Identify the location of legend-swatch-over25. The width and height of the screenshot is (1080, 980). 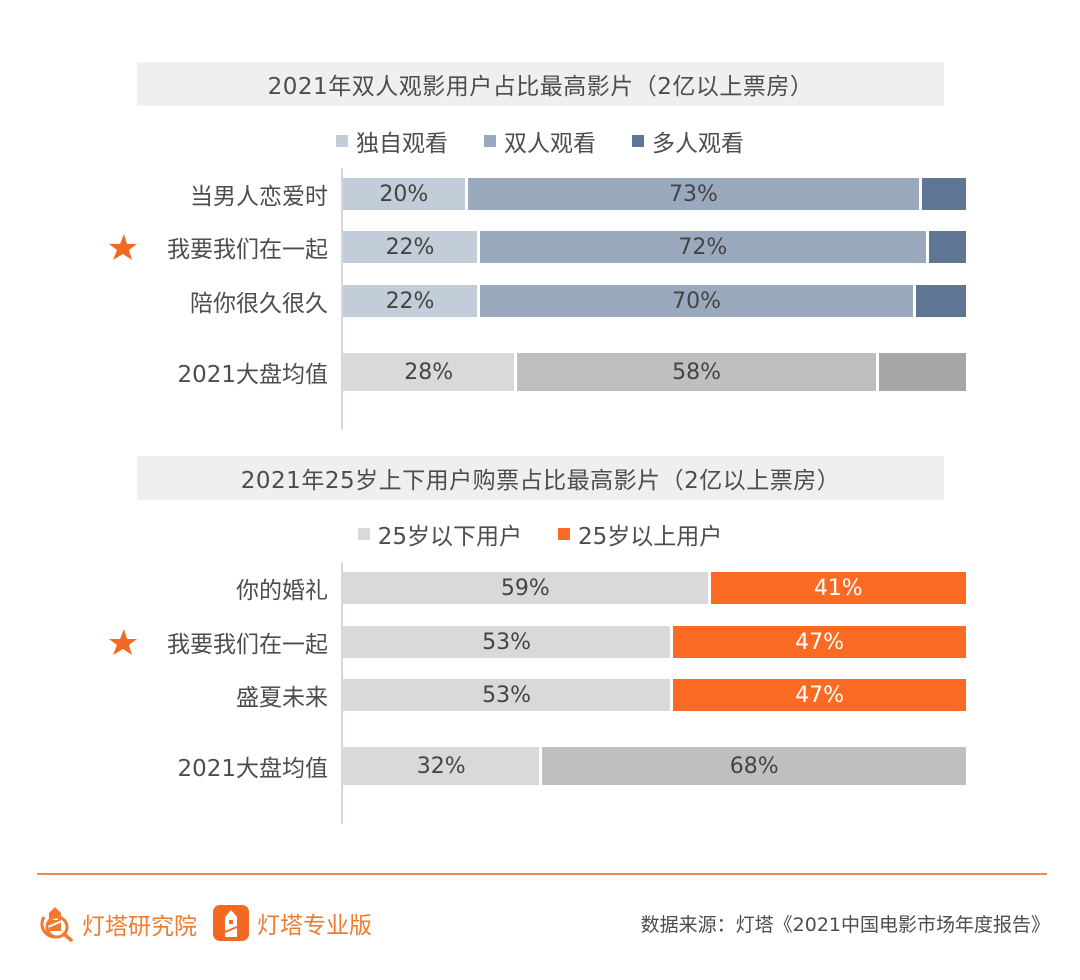
(564, 534).